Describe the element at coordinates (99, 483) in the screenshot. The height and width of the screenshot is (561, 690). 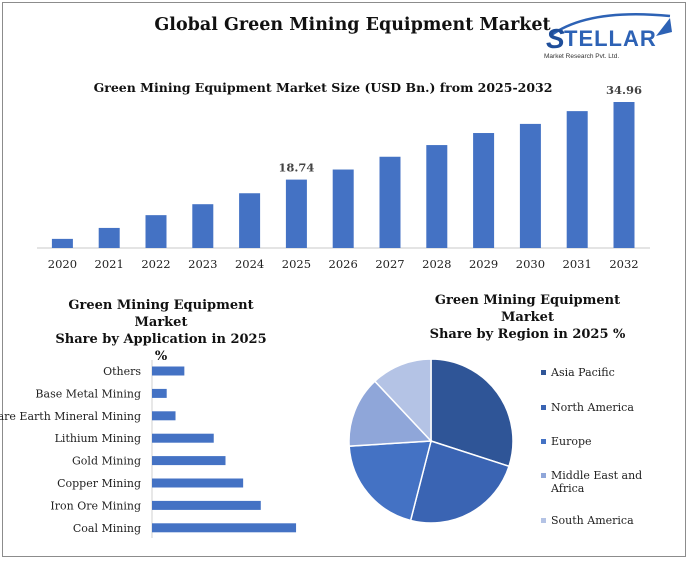
I see `category-label-copper-mining: Copper Mining` at that location.